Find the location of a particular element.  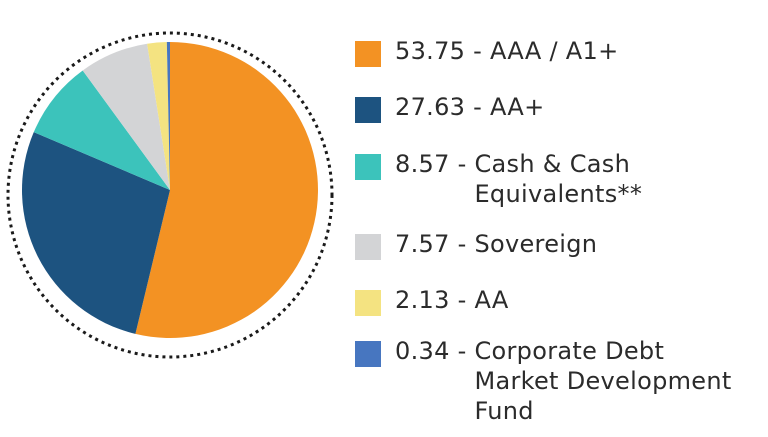

legend-label-line: Market Development is located at coordinates (603, 381).